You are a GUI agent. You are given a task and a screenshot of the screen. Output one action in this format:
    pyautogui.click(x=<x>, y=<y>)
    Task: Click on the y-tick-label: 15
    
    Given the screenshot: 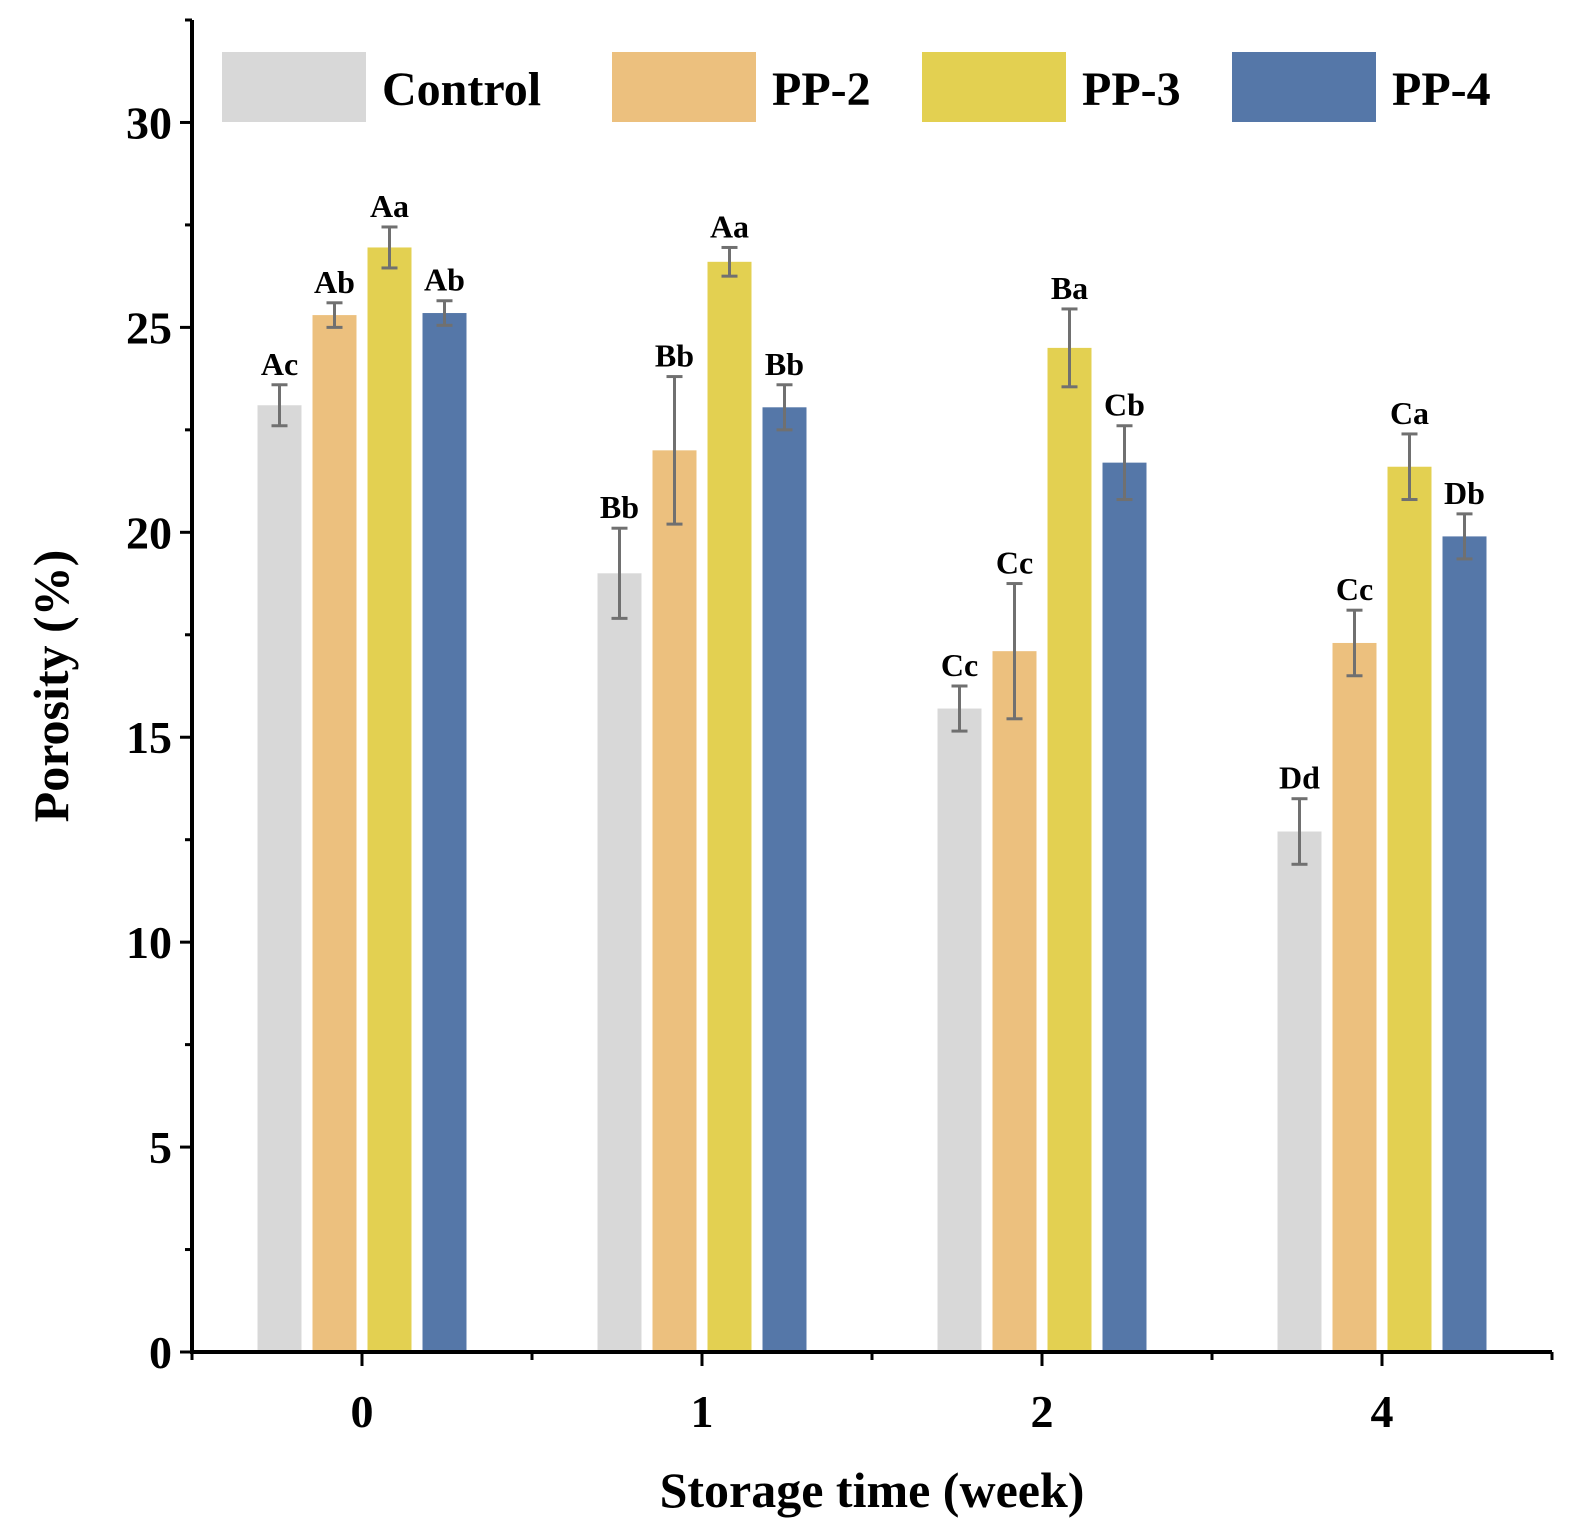 What is the action you would take?
    pyautogui.click(x=149, y=737)
    